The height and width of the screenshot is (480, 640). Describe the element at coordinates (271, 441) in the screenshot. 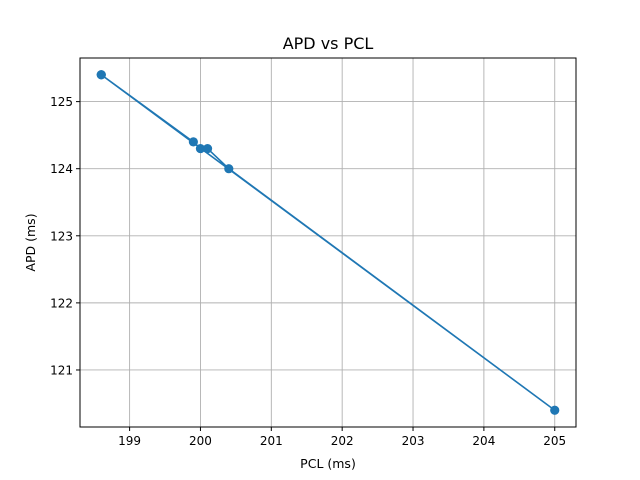

I see `x-tick-label: 201` at that location.